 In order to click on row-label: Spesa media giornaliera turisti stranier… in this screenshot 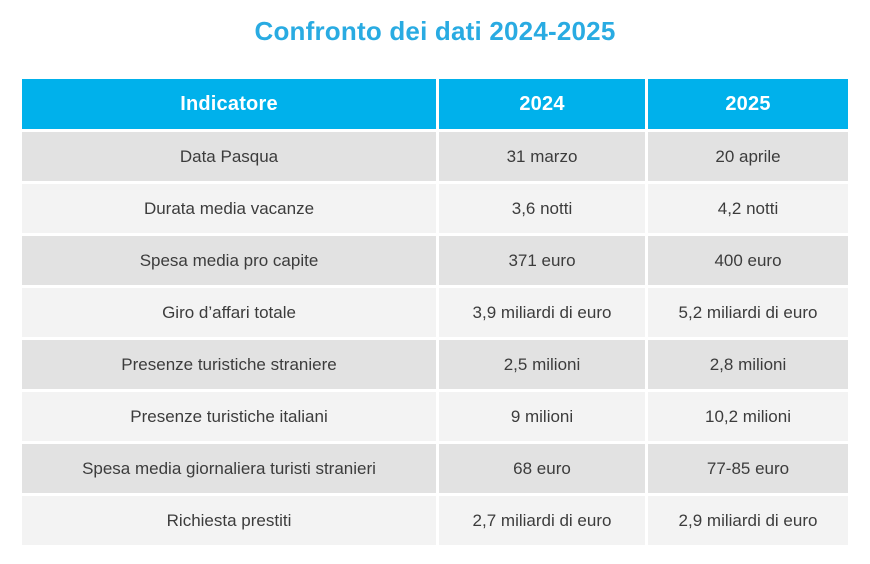, I will do `click(229, 468)`.